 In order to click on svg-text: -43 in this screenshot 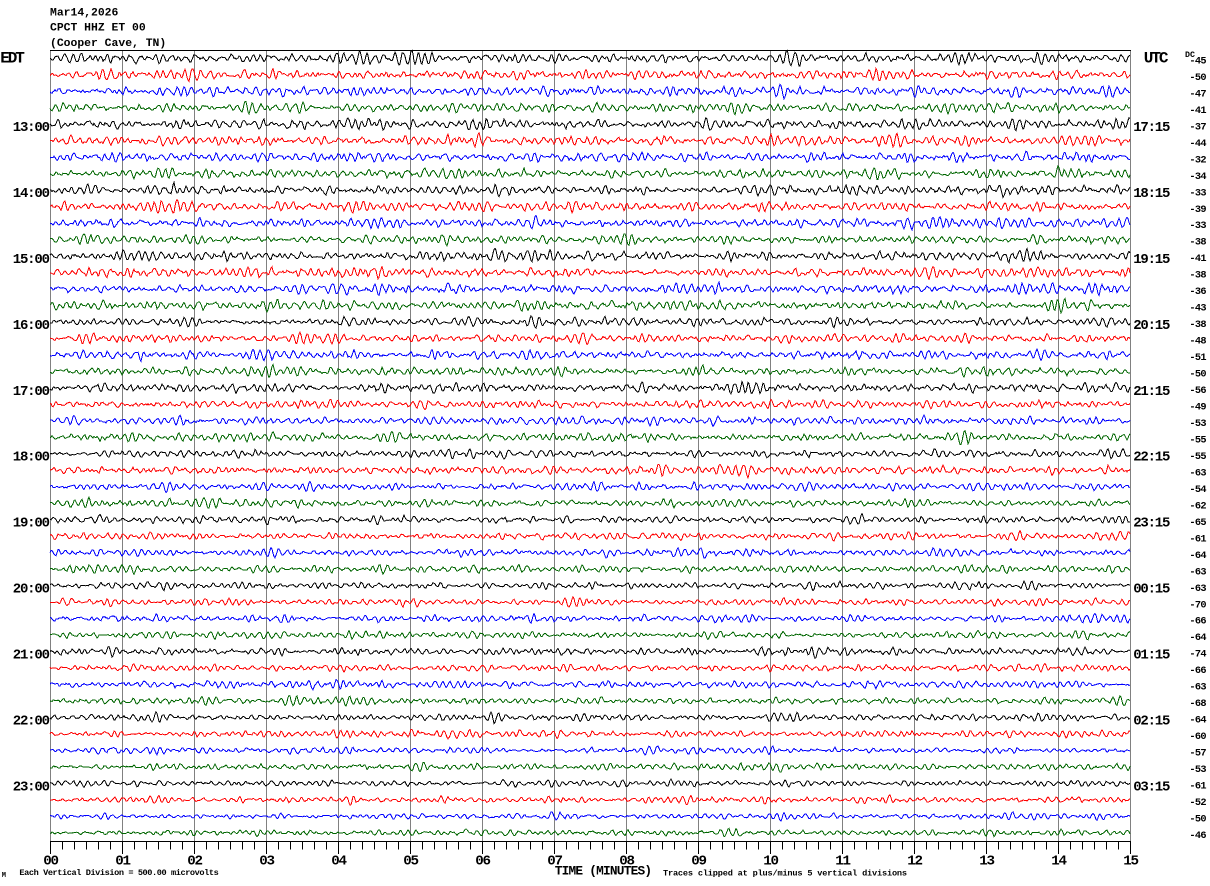, I will do `click(1197, 309)`.